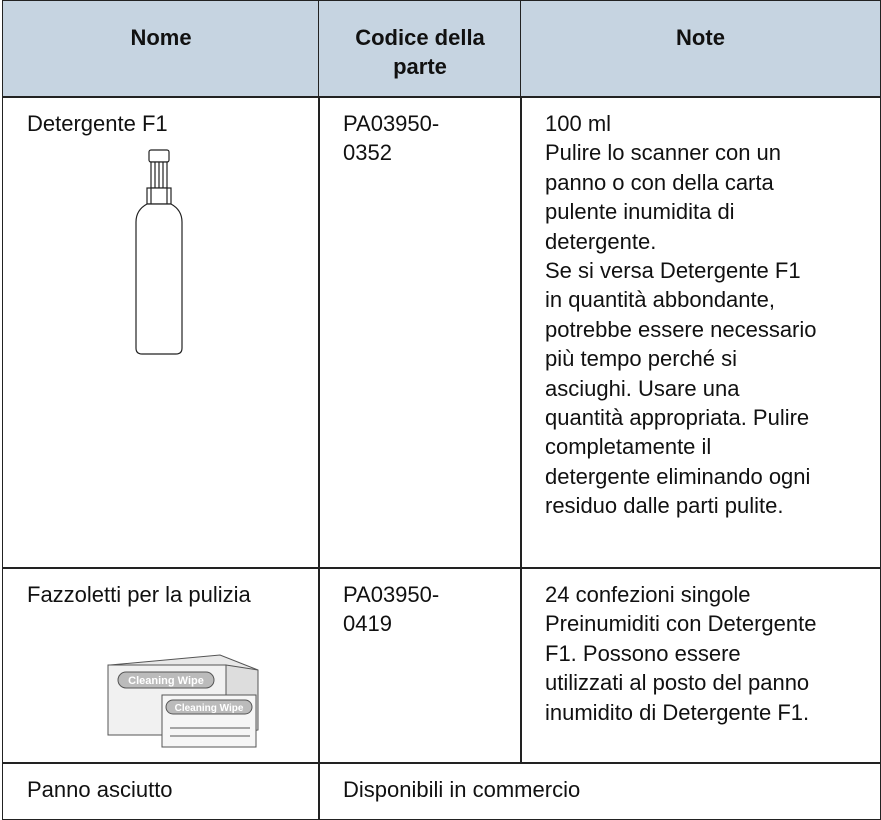 This screenshot has width=881, height=820. Describe the element at coordinates (700, 37) in the screenshot. I see `text-line: Note` at that location.